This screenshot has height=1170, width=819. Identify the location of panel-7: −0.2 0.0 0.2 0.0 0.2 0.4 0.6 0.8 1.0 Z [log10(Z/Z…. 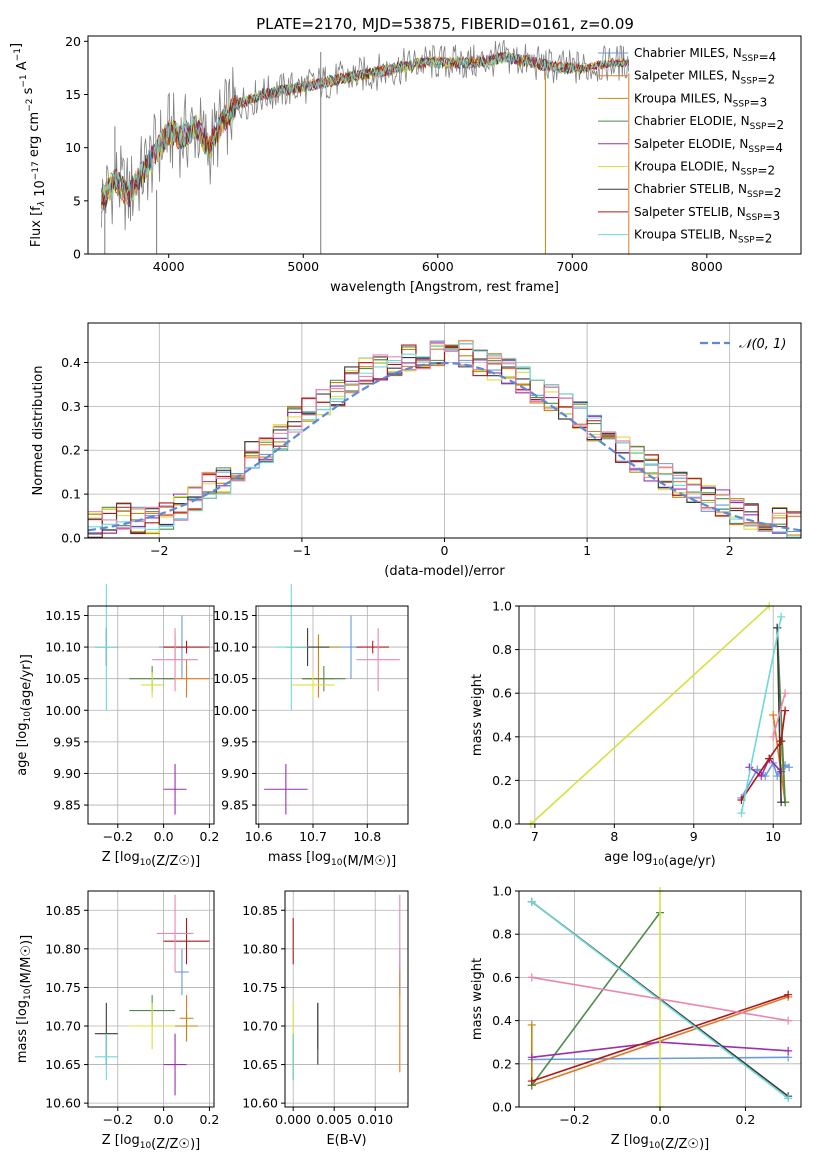
(636, 1018).